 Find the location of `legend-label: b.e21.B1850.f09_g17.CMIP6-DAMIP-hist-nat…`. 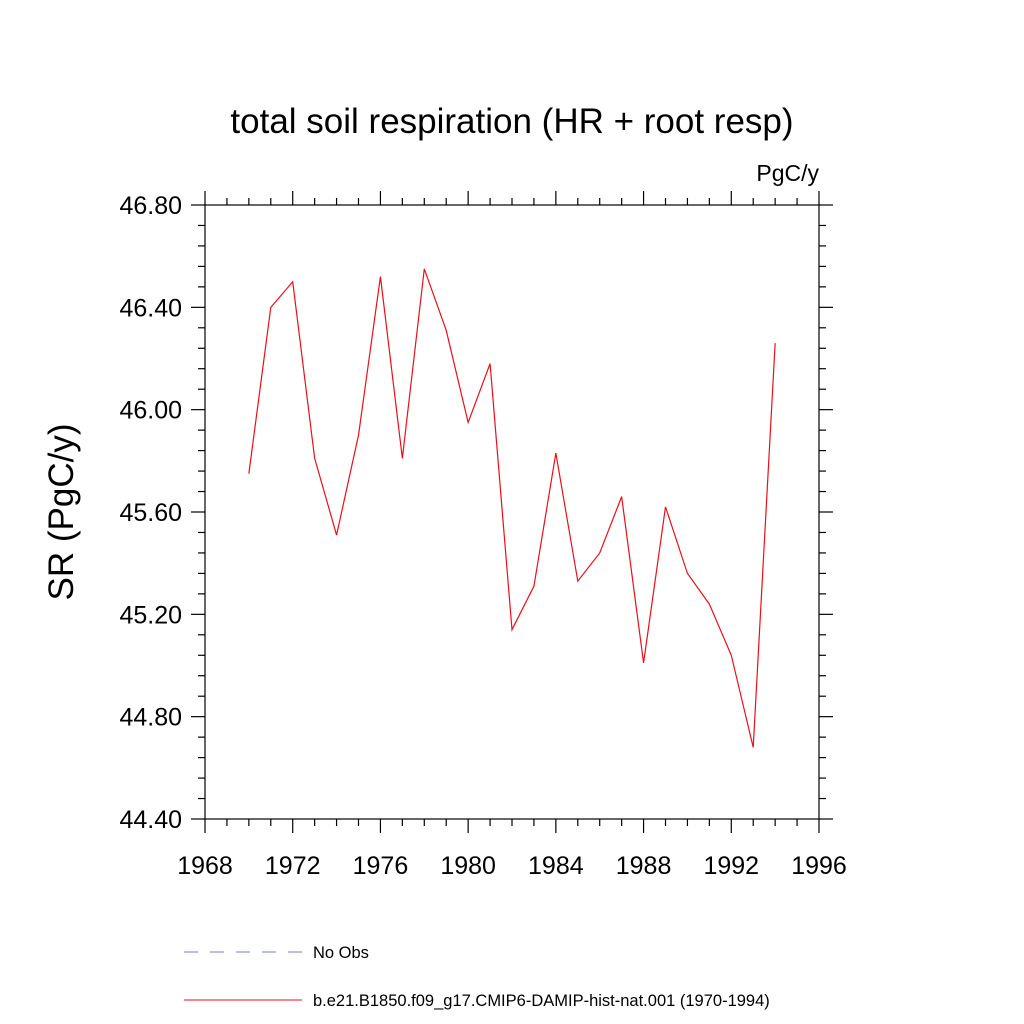

legend-label: b.e21.B1850.f09_g17.CMIP6-DAMIP-hist-nat… is located at coordinates (541, 1001).